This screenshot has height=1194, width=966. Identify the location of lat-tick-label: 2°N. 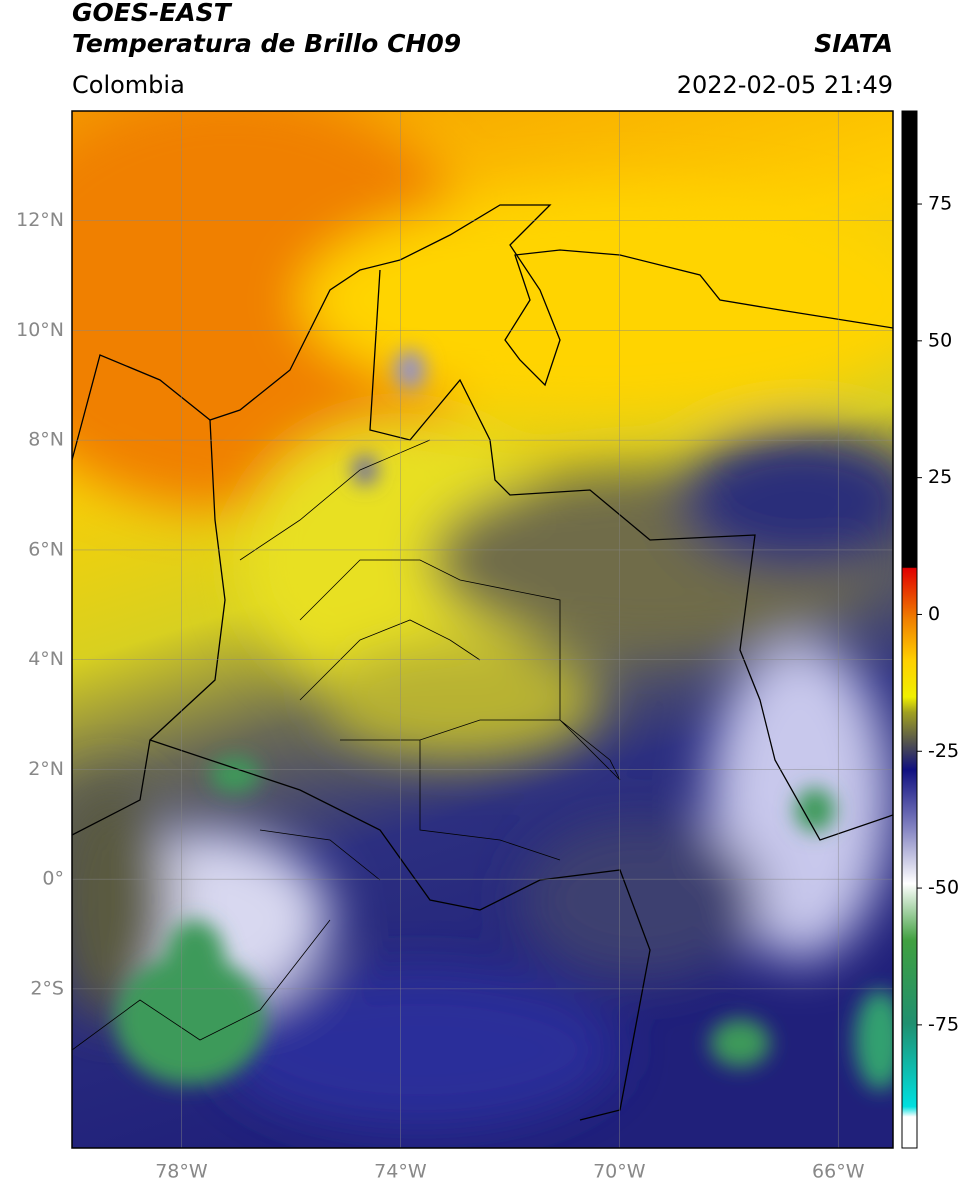
(46, 769).